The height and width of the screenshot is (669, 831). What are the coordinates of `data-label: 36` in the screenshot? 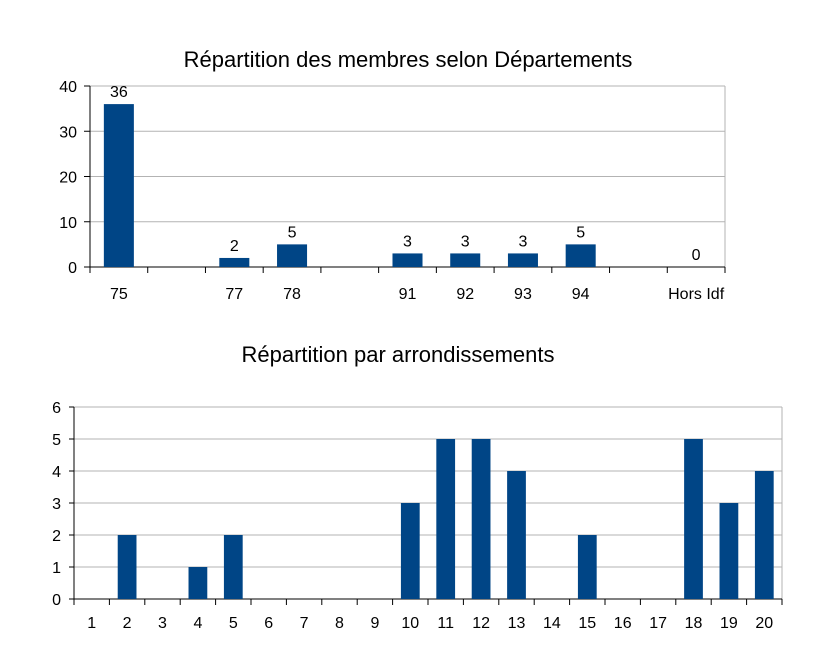 It's located at (119, 92).